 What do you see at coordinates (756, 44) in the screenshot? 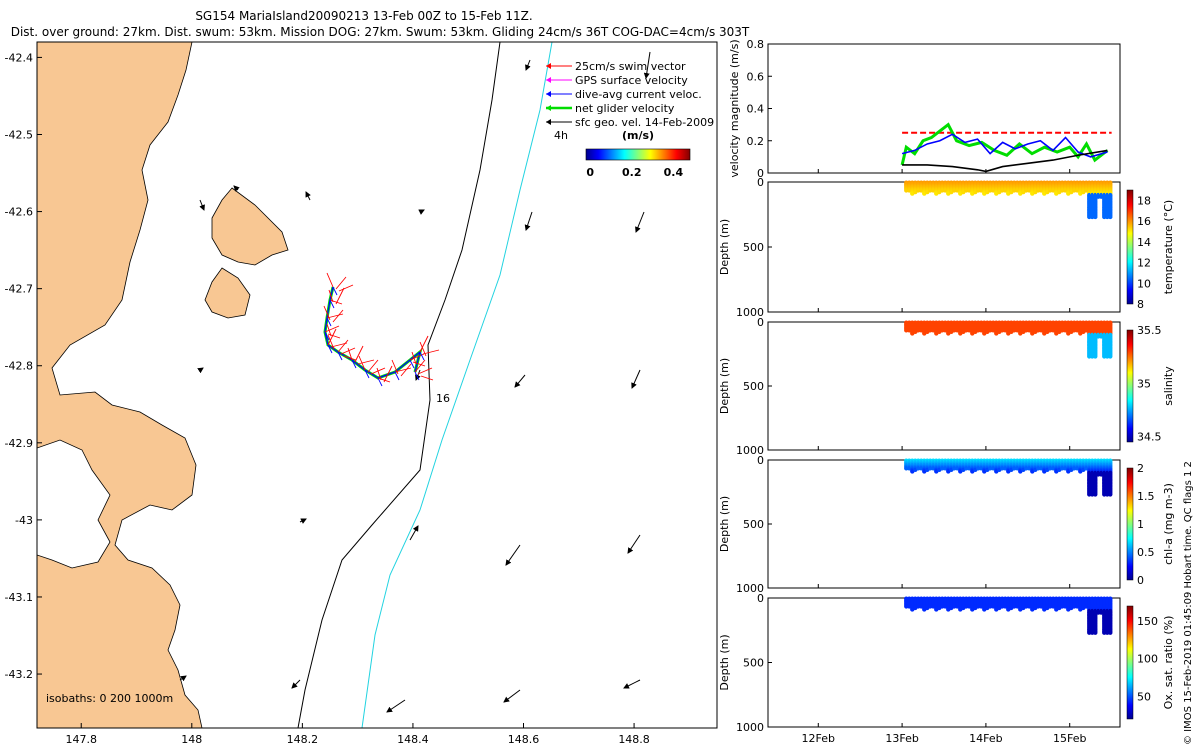
I see `y-tick-label: 0.8` at bounding box center [756, 44].